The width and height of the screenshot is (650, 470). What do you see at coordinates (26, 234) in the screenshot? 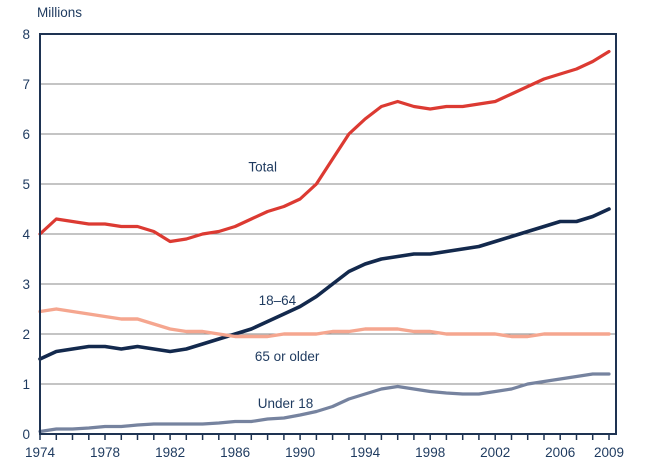
I see `y-tick-label-4: 4` at bounding box center [26, 234].